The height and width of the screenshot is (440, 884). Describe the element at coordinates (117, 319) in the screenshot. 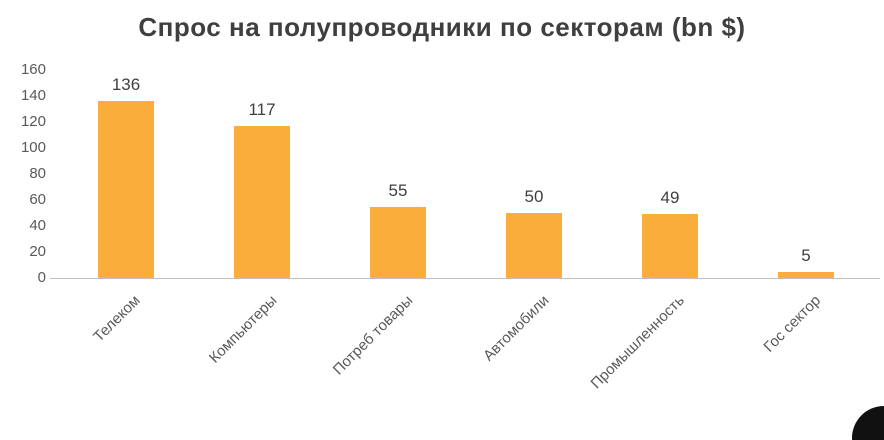

I see `x-tick-label: Телеком` at that location.